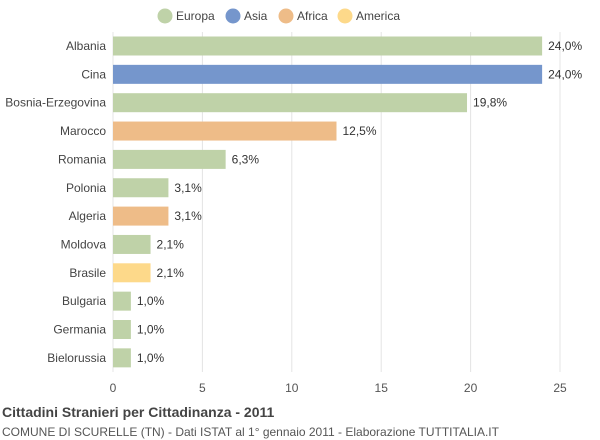 This screenshot has height=440, width=600. I want to click on x-tick-label: 15, so click(382, 388).